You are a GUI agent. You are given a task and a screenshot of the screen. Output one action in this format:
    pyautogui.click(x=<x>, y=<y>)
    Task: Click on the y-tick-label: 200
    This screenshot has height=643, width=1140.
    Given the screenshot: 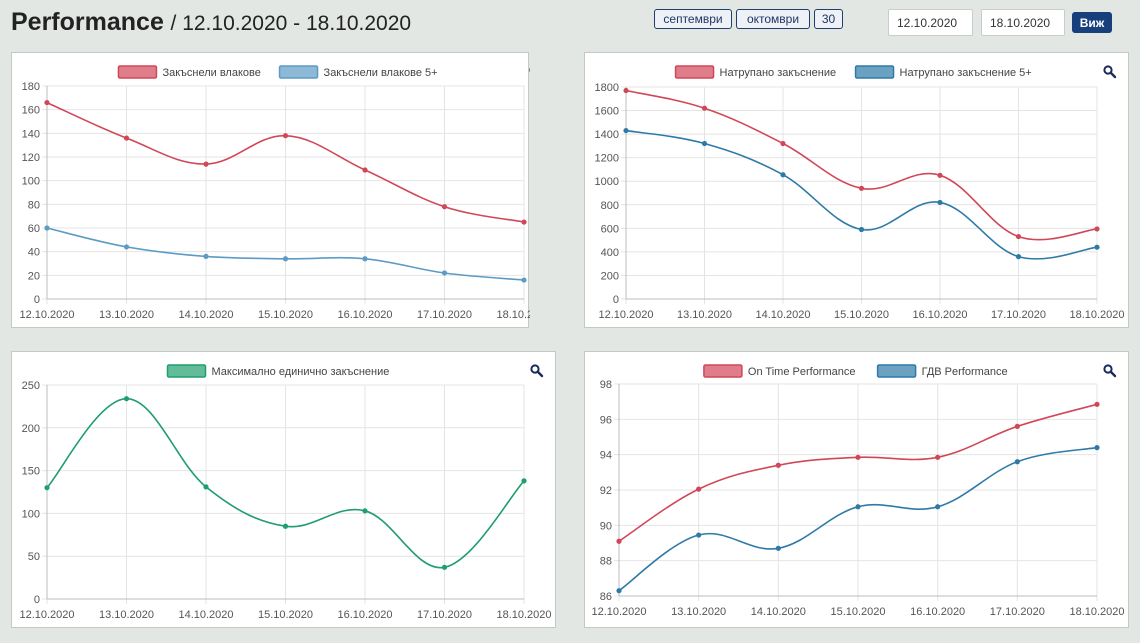 What is the action you would take?
    pyautogui.click(x=610, y=276)
    